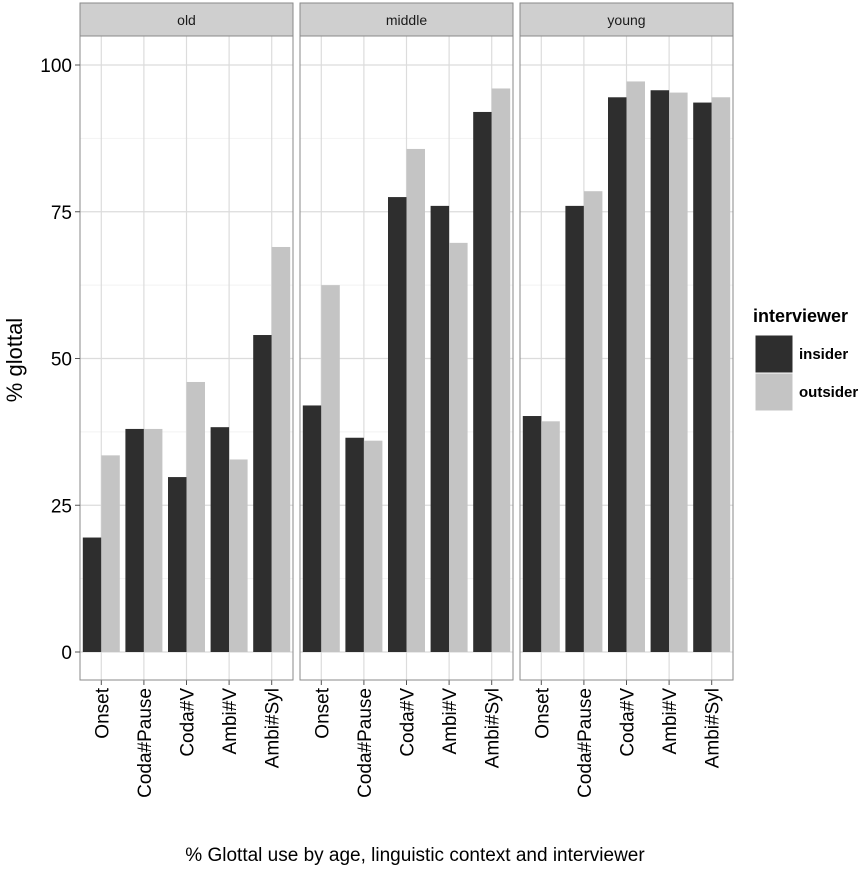  I want to click on y-axis-ticks: 0 25 50 75 100, so click(60, 360).